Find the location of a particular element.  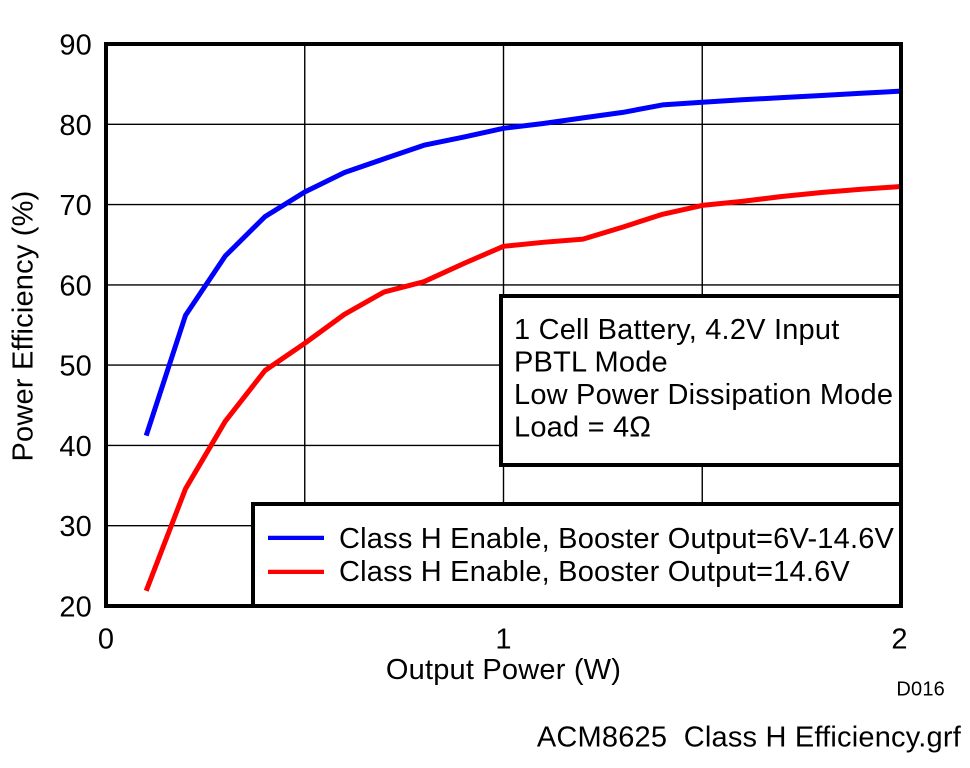

svg-text: 0 is located at coordinates (106, 640).